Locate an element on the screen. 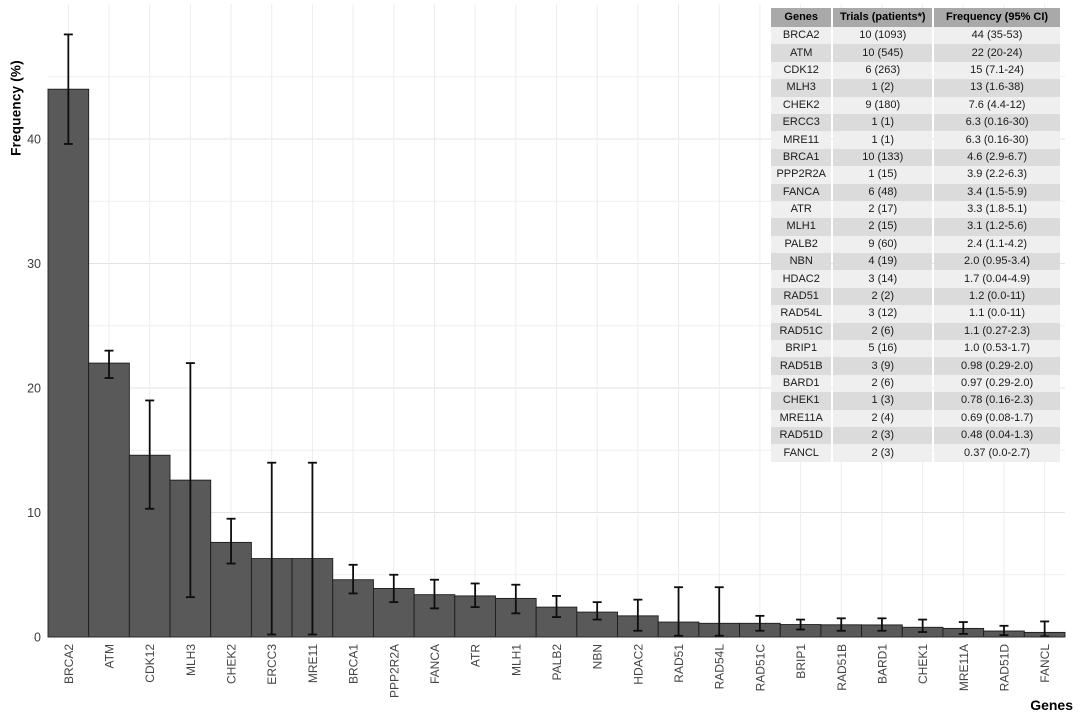 The image size is (1080, 723). table-cell: FANCA is located at coordinates (801, 192).